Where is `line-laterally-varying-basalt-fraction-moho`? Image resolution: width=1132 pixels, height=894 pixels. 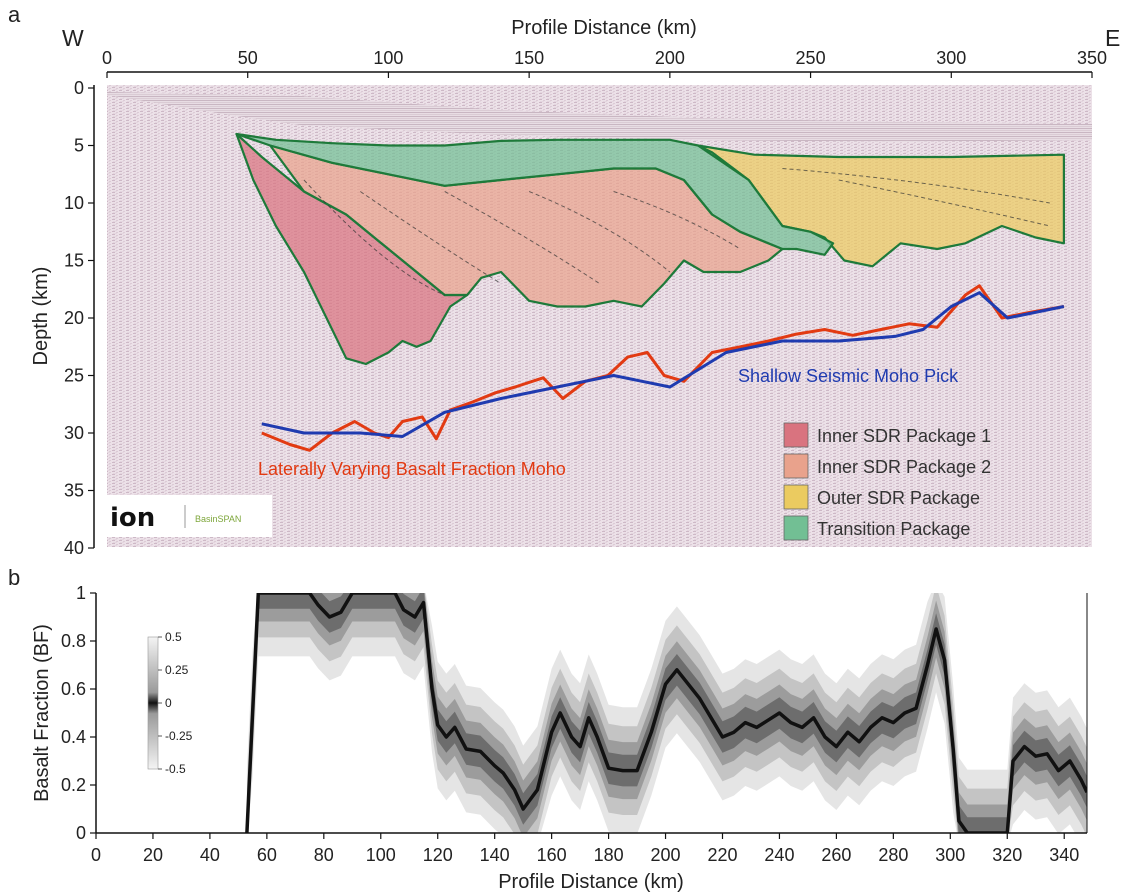 line-laterally-varying-basalt-fraction-moho is located at coordinates (663, 368).